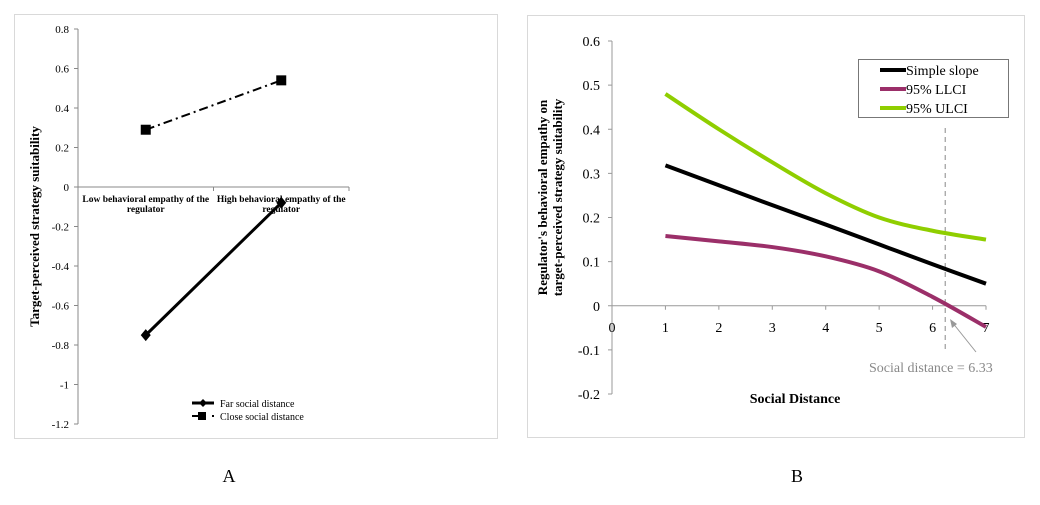  What do you see at coordinates (229, 476) in the screenshot?
I see `panel-a-label: A` at bounding box center [229, 476].